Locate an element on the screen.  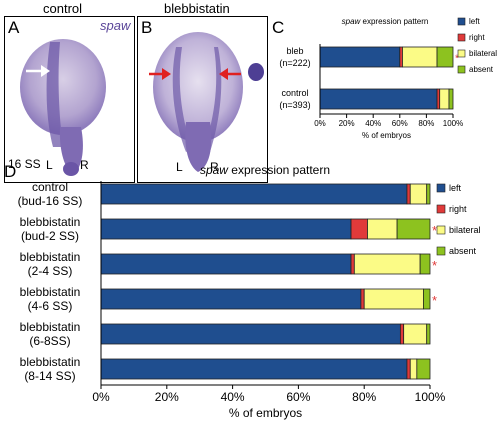
blebbistatin-embryo-image is located at coordinates (202, 99).